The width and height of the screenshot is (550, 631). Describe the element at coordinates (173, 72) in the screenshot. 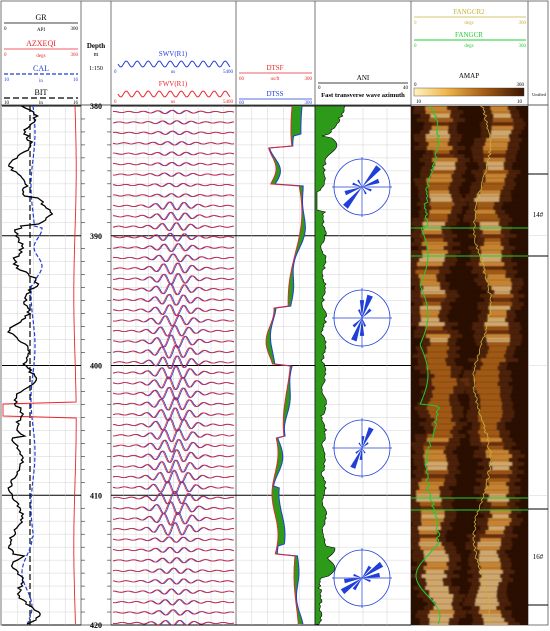

I see `swv-unit: us` at that location.